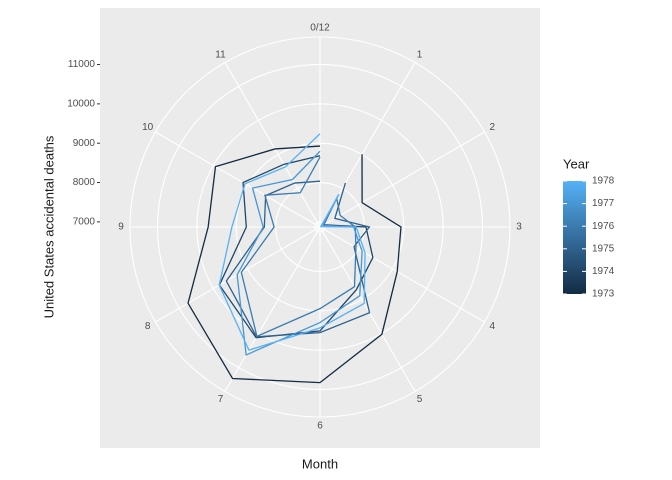 This screenshot has width=672, height=480. Describe the element at coordinates (603, 181) in the screenshot. I see `legend-label: 1978` at that location.